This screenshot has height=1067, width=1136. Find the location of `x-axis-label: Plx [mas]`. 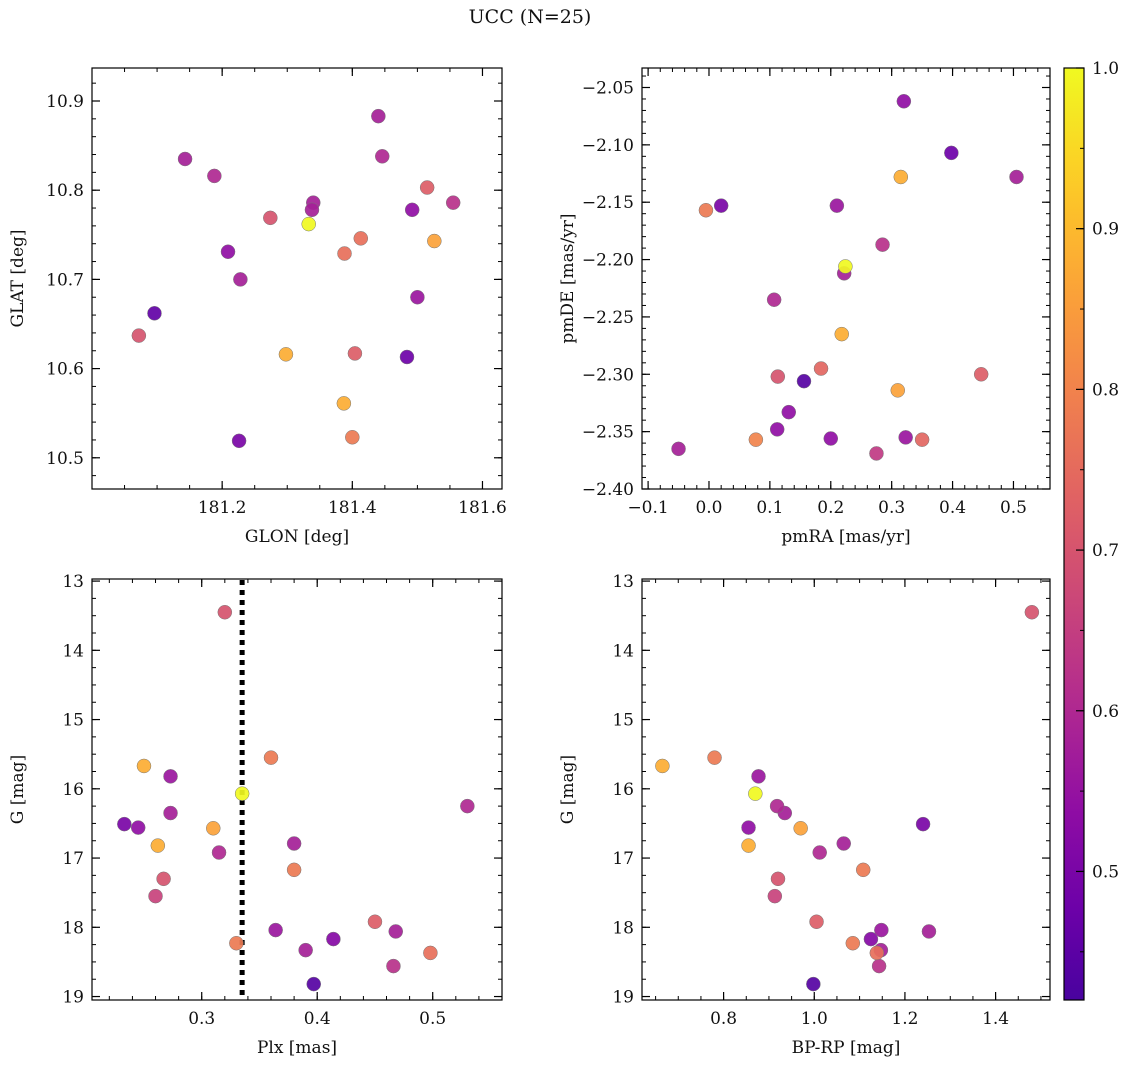

x-axis-label: Plx [mas] is located at coordinates (297, 1048).